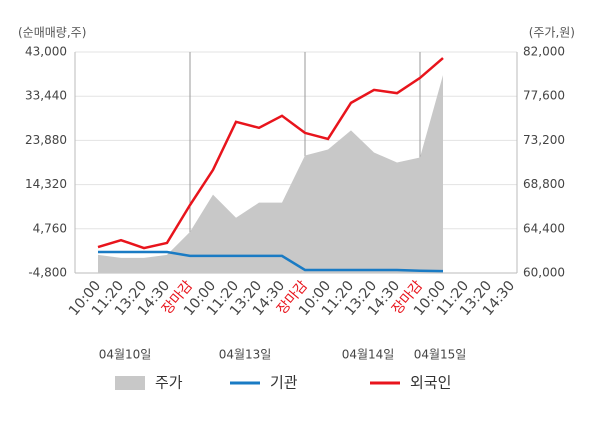 The image size is (600, 428). I want to click on y-tick-label: 14,320, so click(46, 184).